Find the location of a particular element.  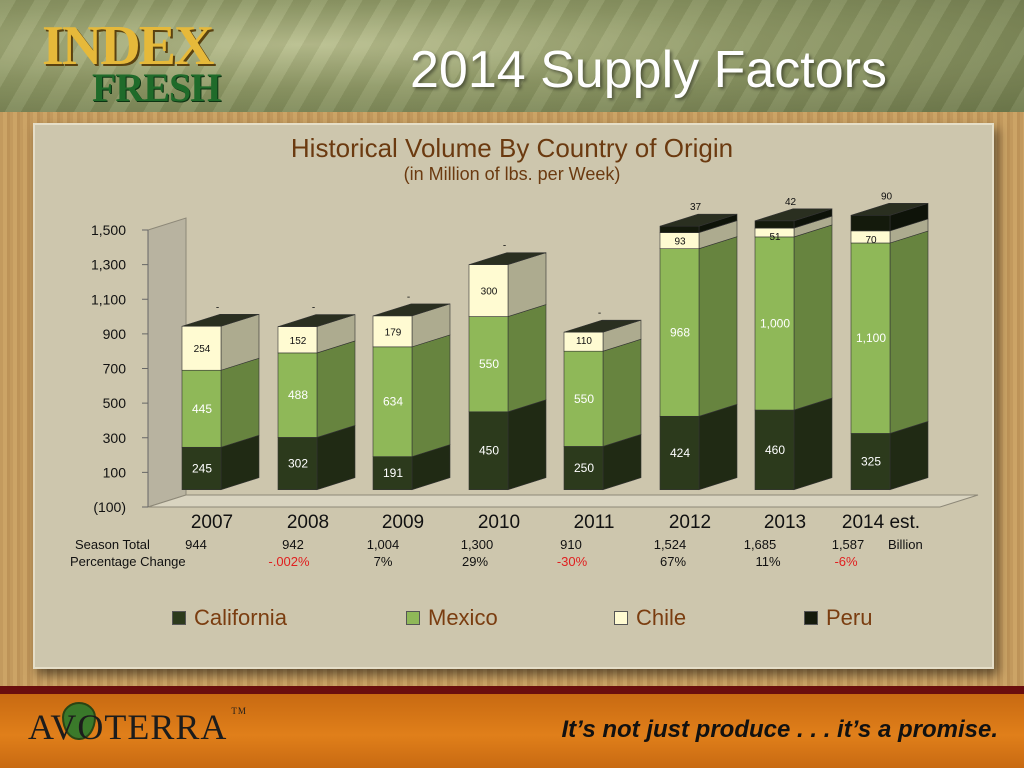

bar-top-2012 is located at coordinates (698, 220).